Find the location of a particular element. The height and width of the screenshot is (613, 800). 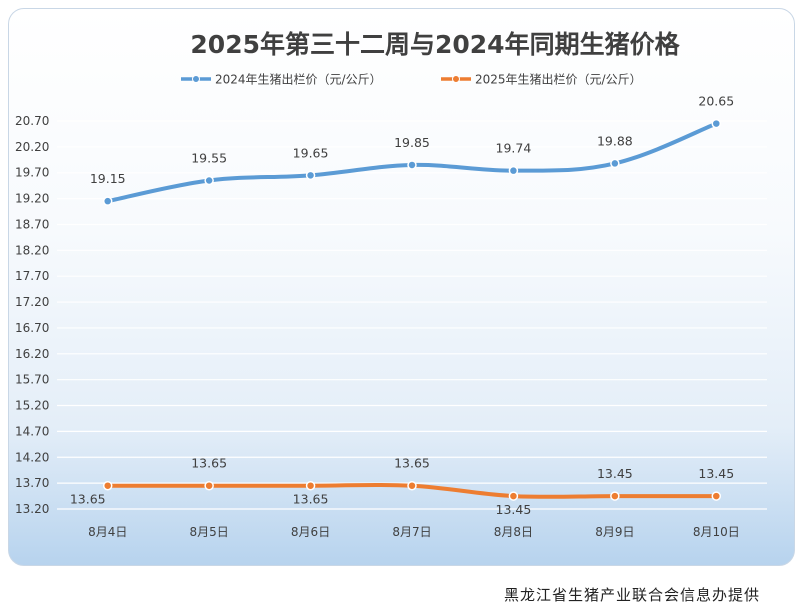

y-tick-label: 19.20 is located at coordinates (32, 199).